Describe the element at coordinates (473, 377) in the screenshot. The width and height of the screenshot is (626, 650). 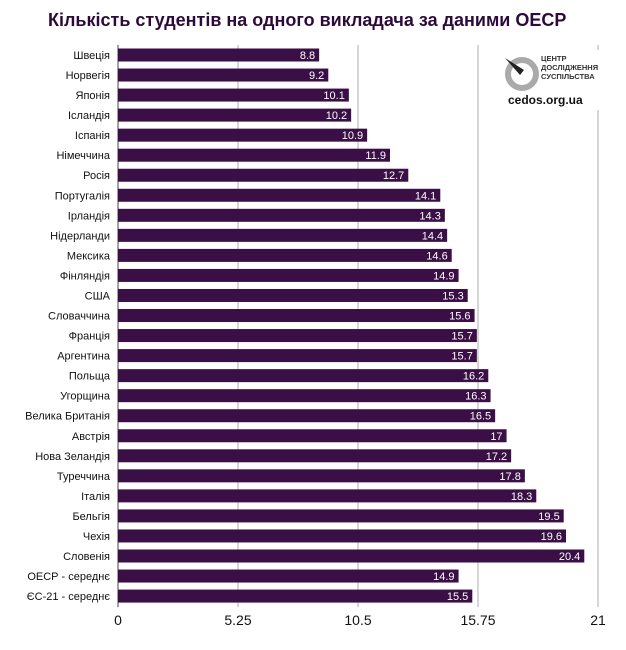
I see `data-label: 16.2` at that location.